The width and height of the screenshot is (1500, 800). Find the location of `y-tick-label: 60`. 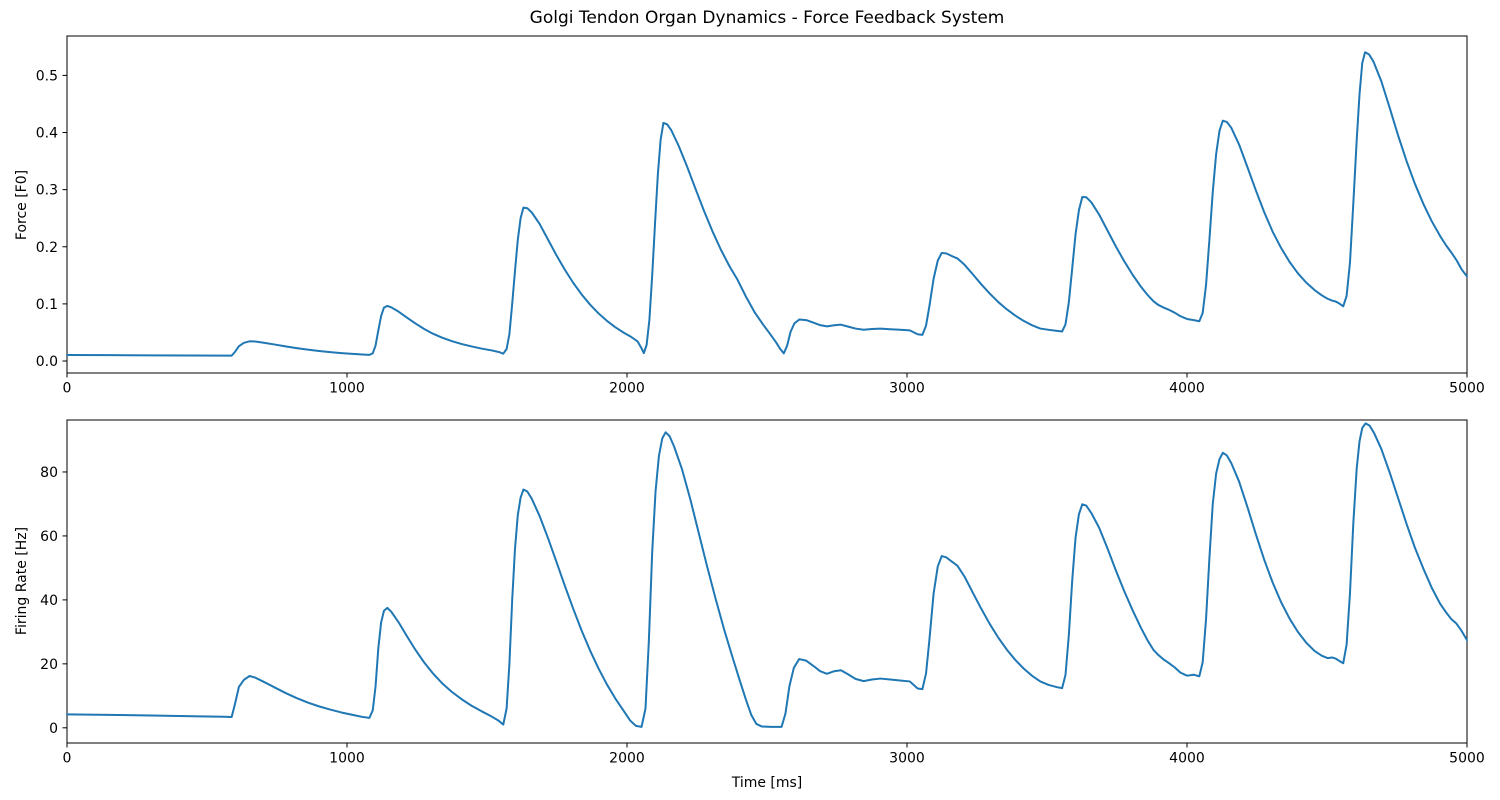

y-tick-label: 60 is located at coordinates (49, 537).